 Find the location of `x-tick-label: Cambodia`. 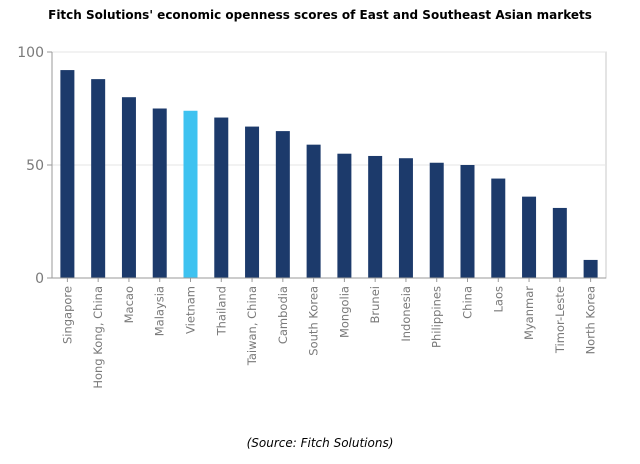

x-tick-label: Cambodia is located at coordinates (283, 315).